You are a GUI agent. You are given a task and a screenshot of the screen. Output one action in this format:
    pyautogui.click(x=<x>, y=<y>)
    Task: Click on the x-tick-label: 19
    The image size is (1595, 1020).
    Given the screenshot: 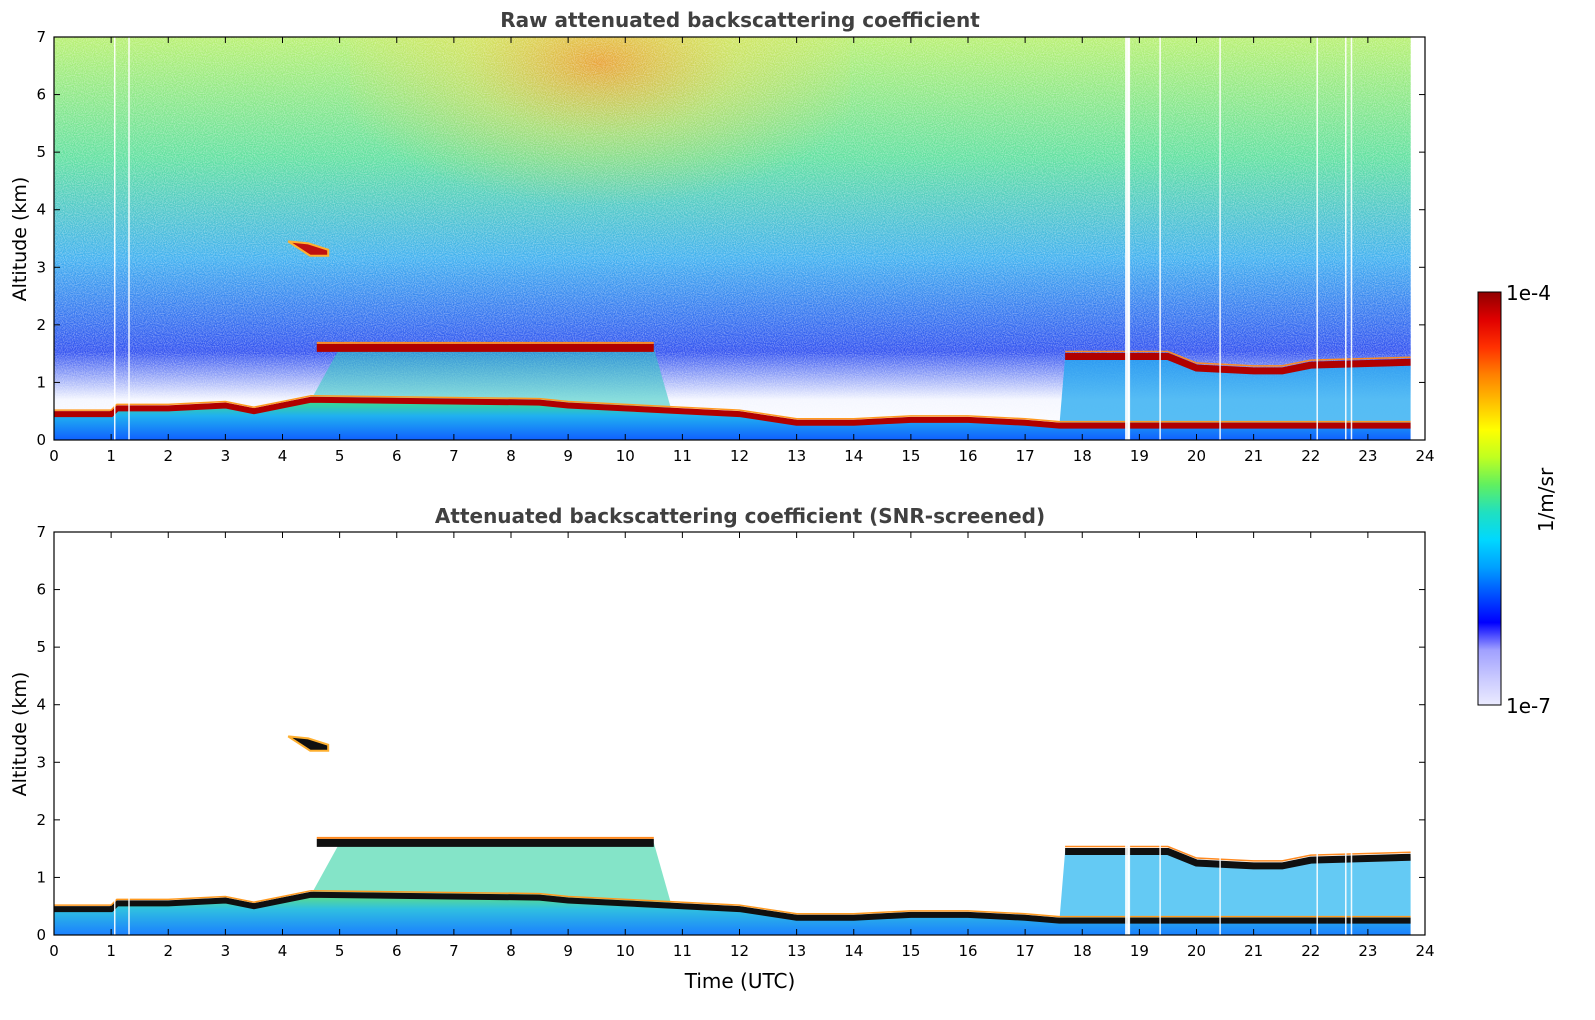 What is the action you would take?
    pyautogui.click(x=1139, y=951)
    